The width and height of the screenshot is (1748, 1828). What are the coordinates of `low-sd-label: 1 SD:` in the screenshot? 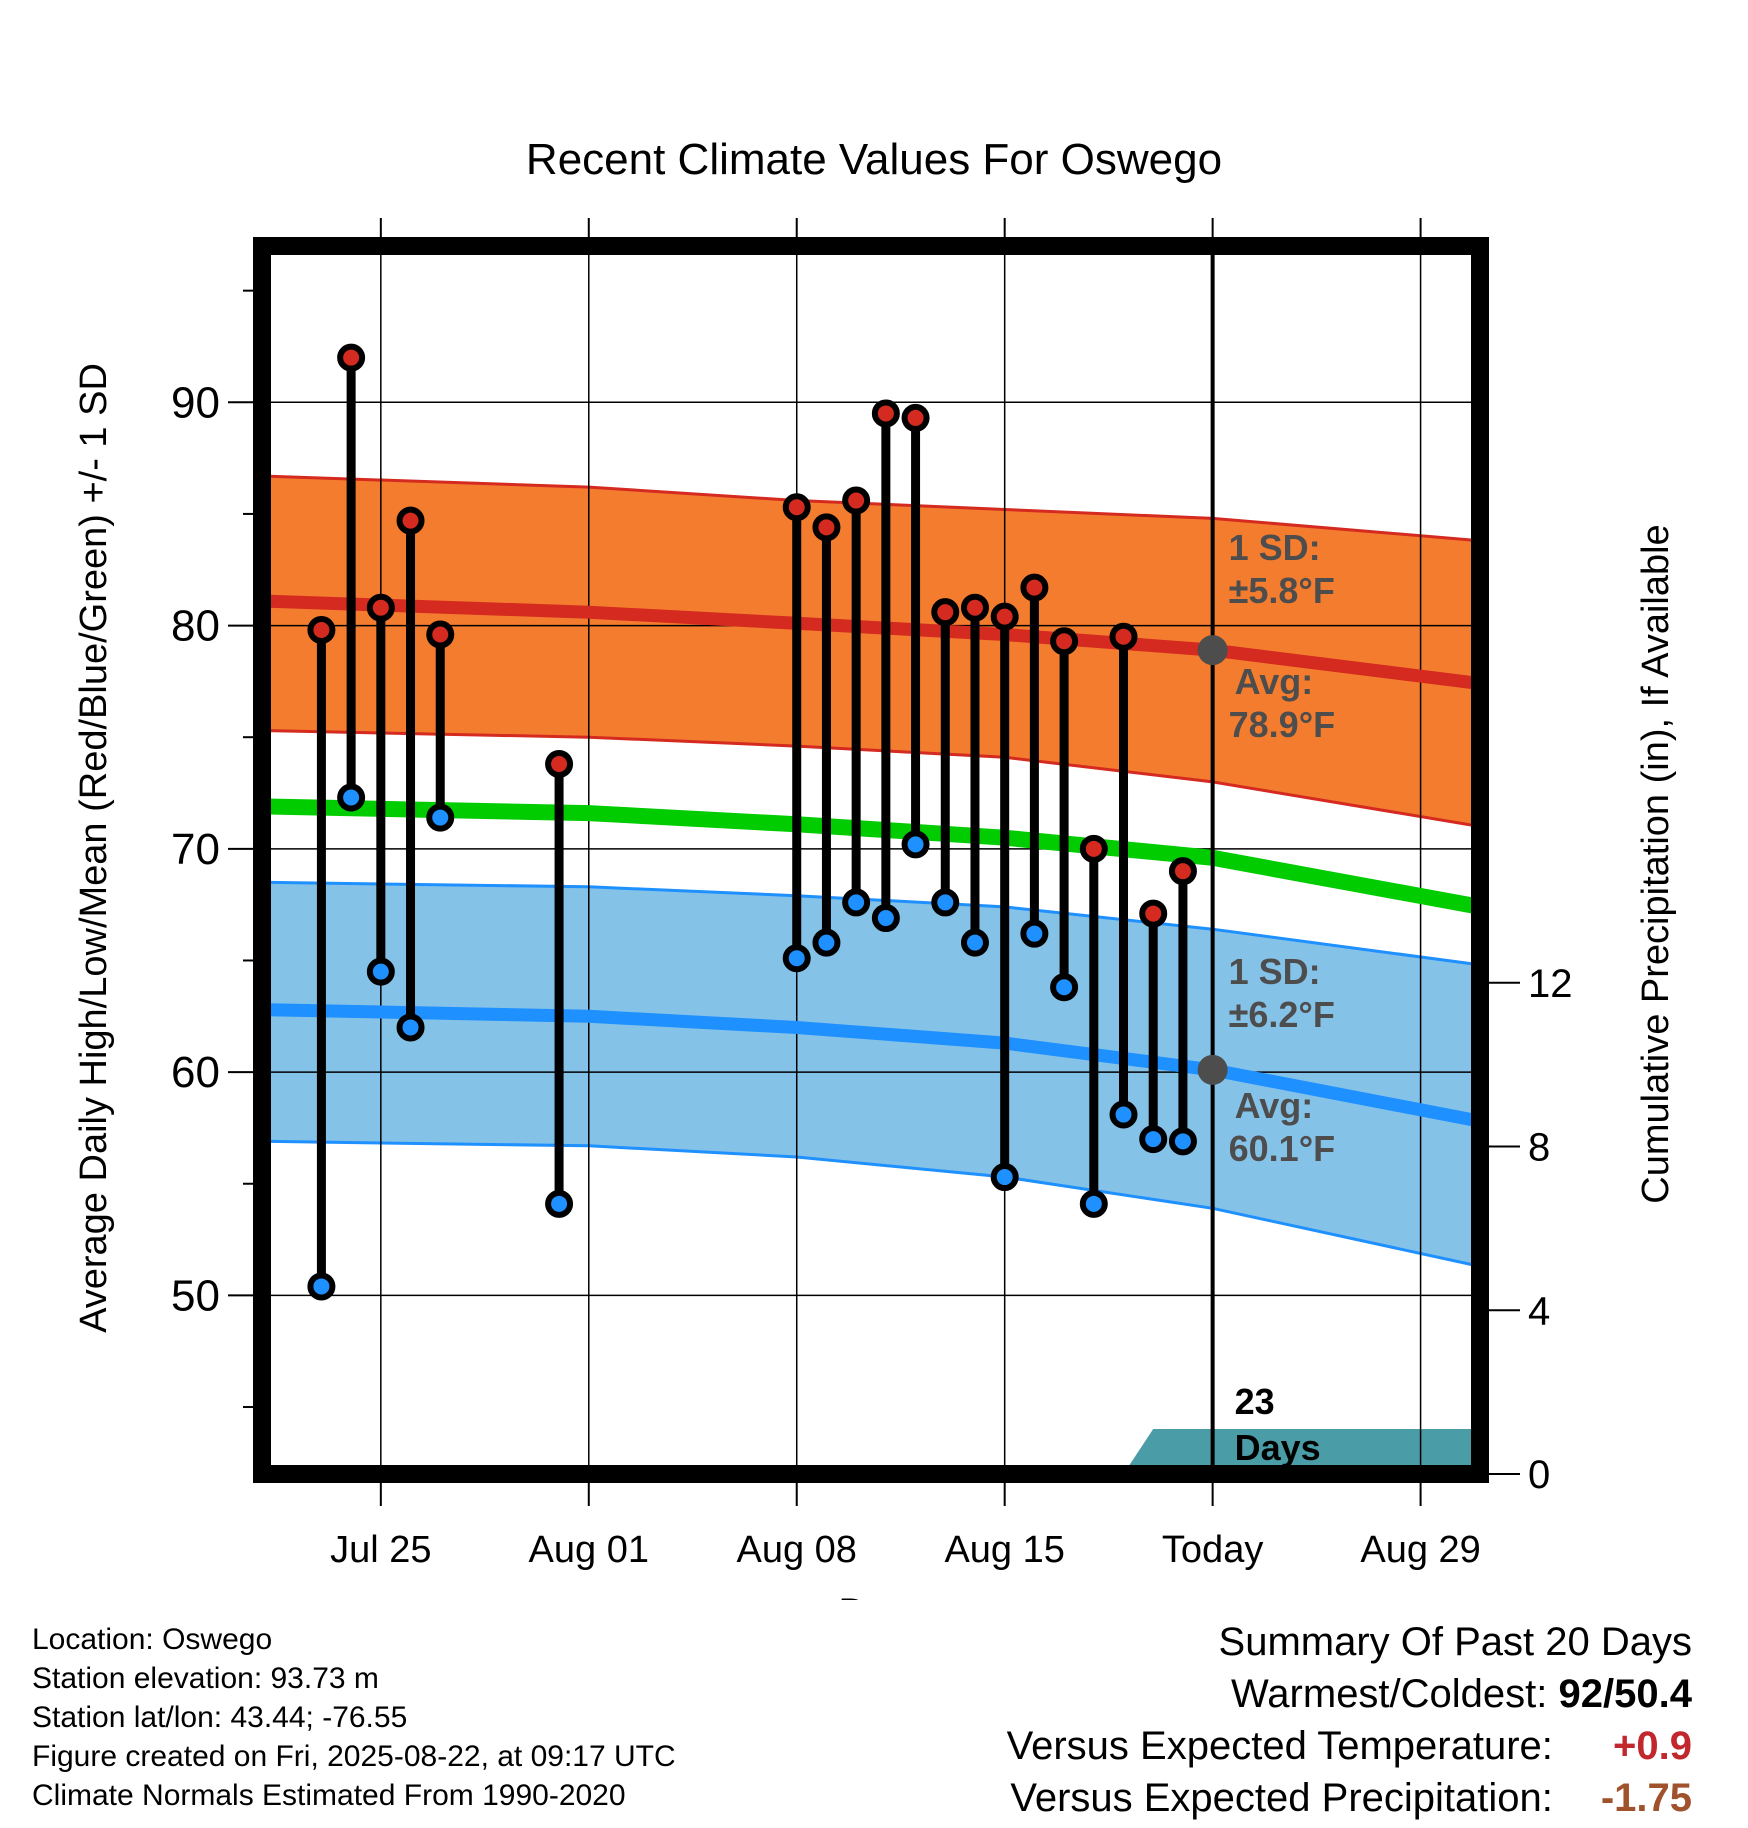 It's located at (1275, 971).